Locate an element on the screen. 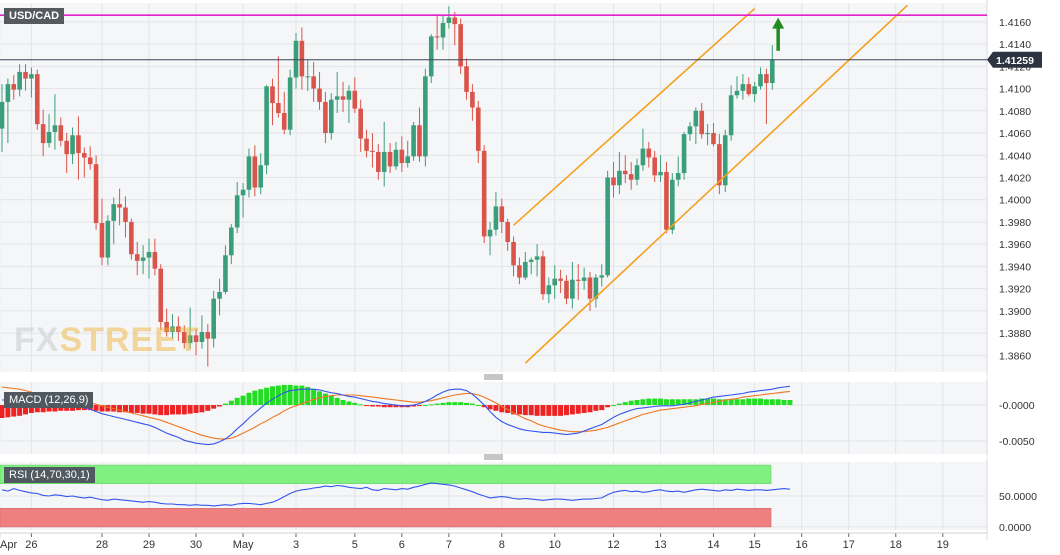 Image resolution: width=1060 pixels, height=555 pixels. x-tick-label: 5 is located at coordinates (355, 545).